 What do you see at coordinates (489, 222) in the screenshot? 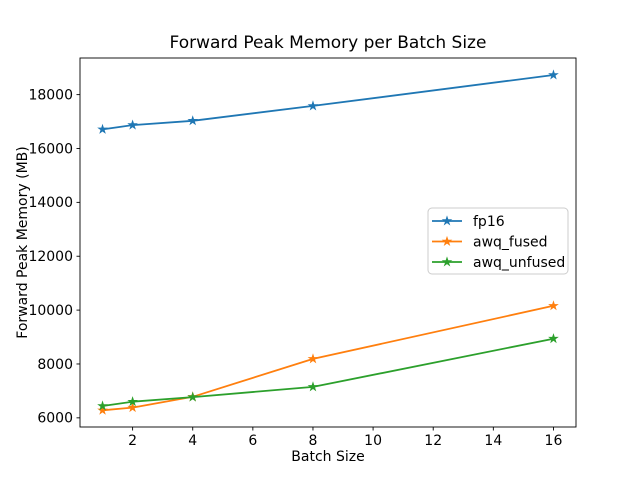
I see `legend-label: fp16` at bounding box center [489, 222].